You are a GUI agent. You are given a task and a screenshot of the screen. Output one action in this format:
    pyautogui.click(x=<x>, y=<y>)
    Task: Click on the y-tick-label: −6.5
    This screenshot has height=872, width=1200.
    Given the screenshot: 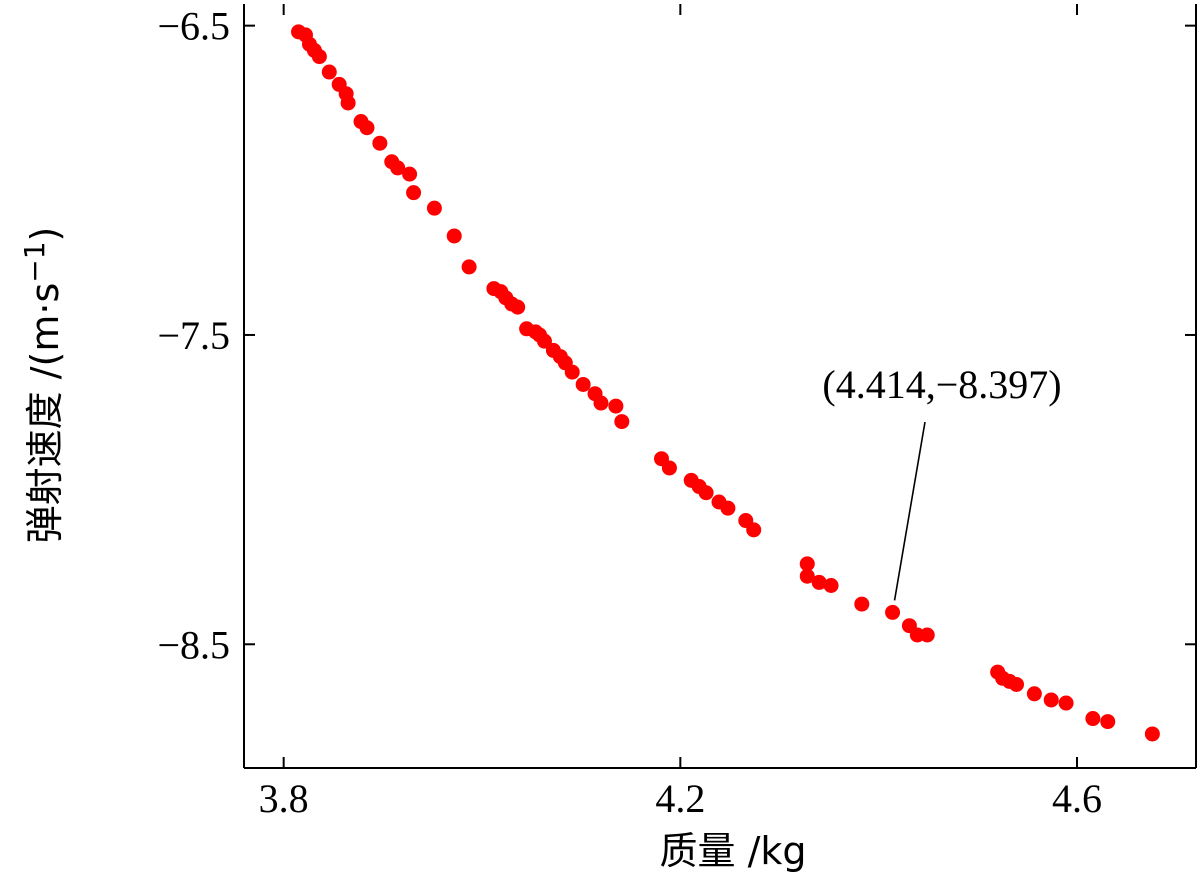 What is the action you would take?
    pyautogui.click(x=193, y=26)
    